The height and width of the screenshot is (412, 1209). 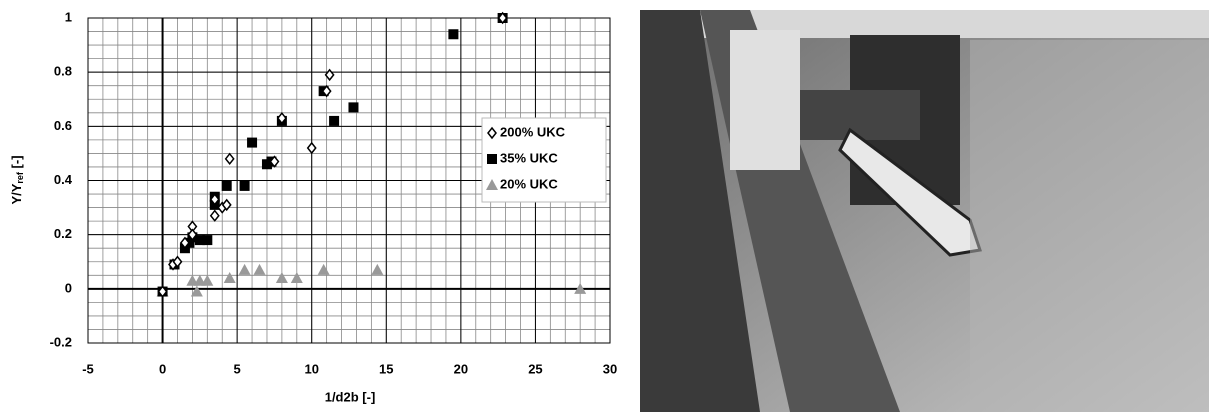 What do you see at coordinates (461, 368) in the screenshot?
I see `x-tick-label: 20` at bounding box center [461, 368].